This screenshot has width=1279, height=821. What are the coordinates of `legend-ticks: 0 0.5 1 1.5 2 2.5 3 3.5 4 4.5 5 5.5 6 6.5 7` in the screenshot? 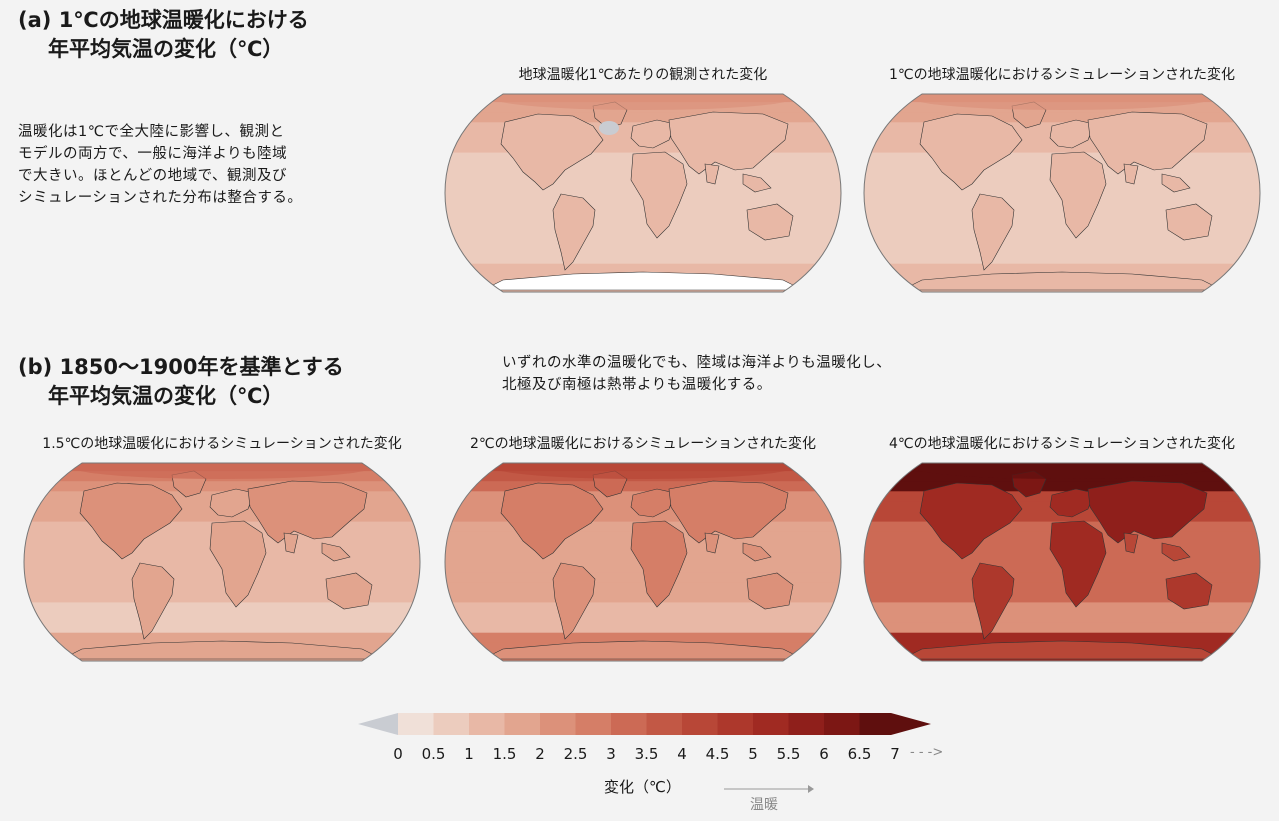 It's located at (648, 756).